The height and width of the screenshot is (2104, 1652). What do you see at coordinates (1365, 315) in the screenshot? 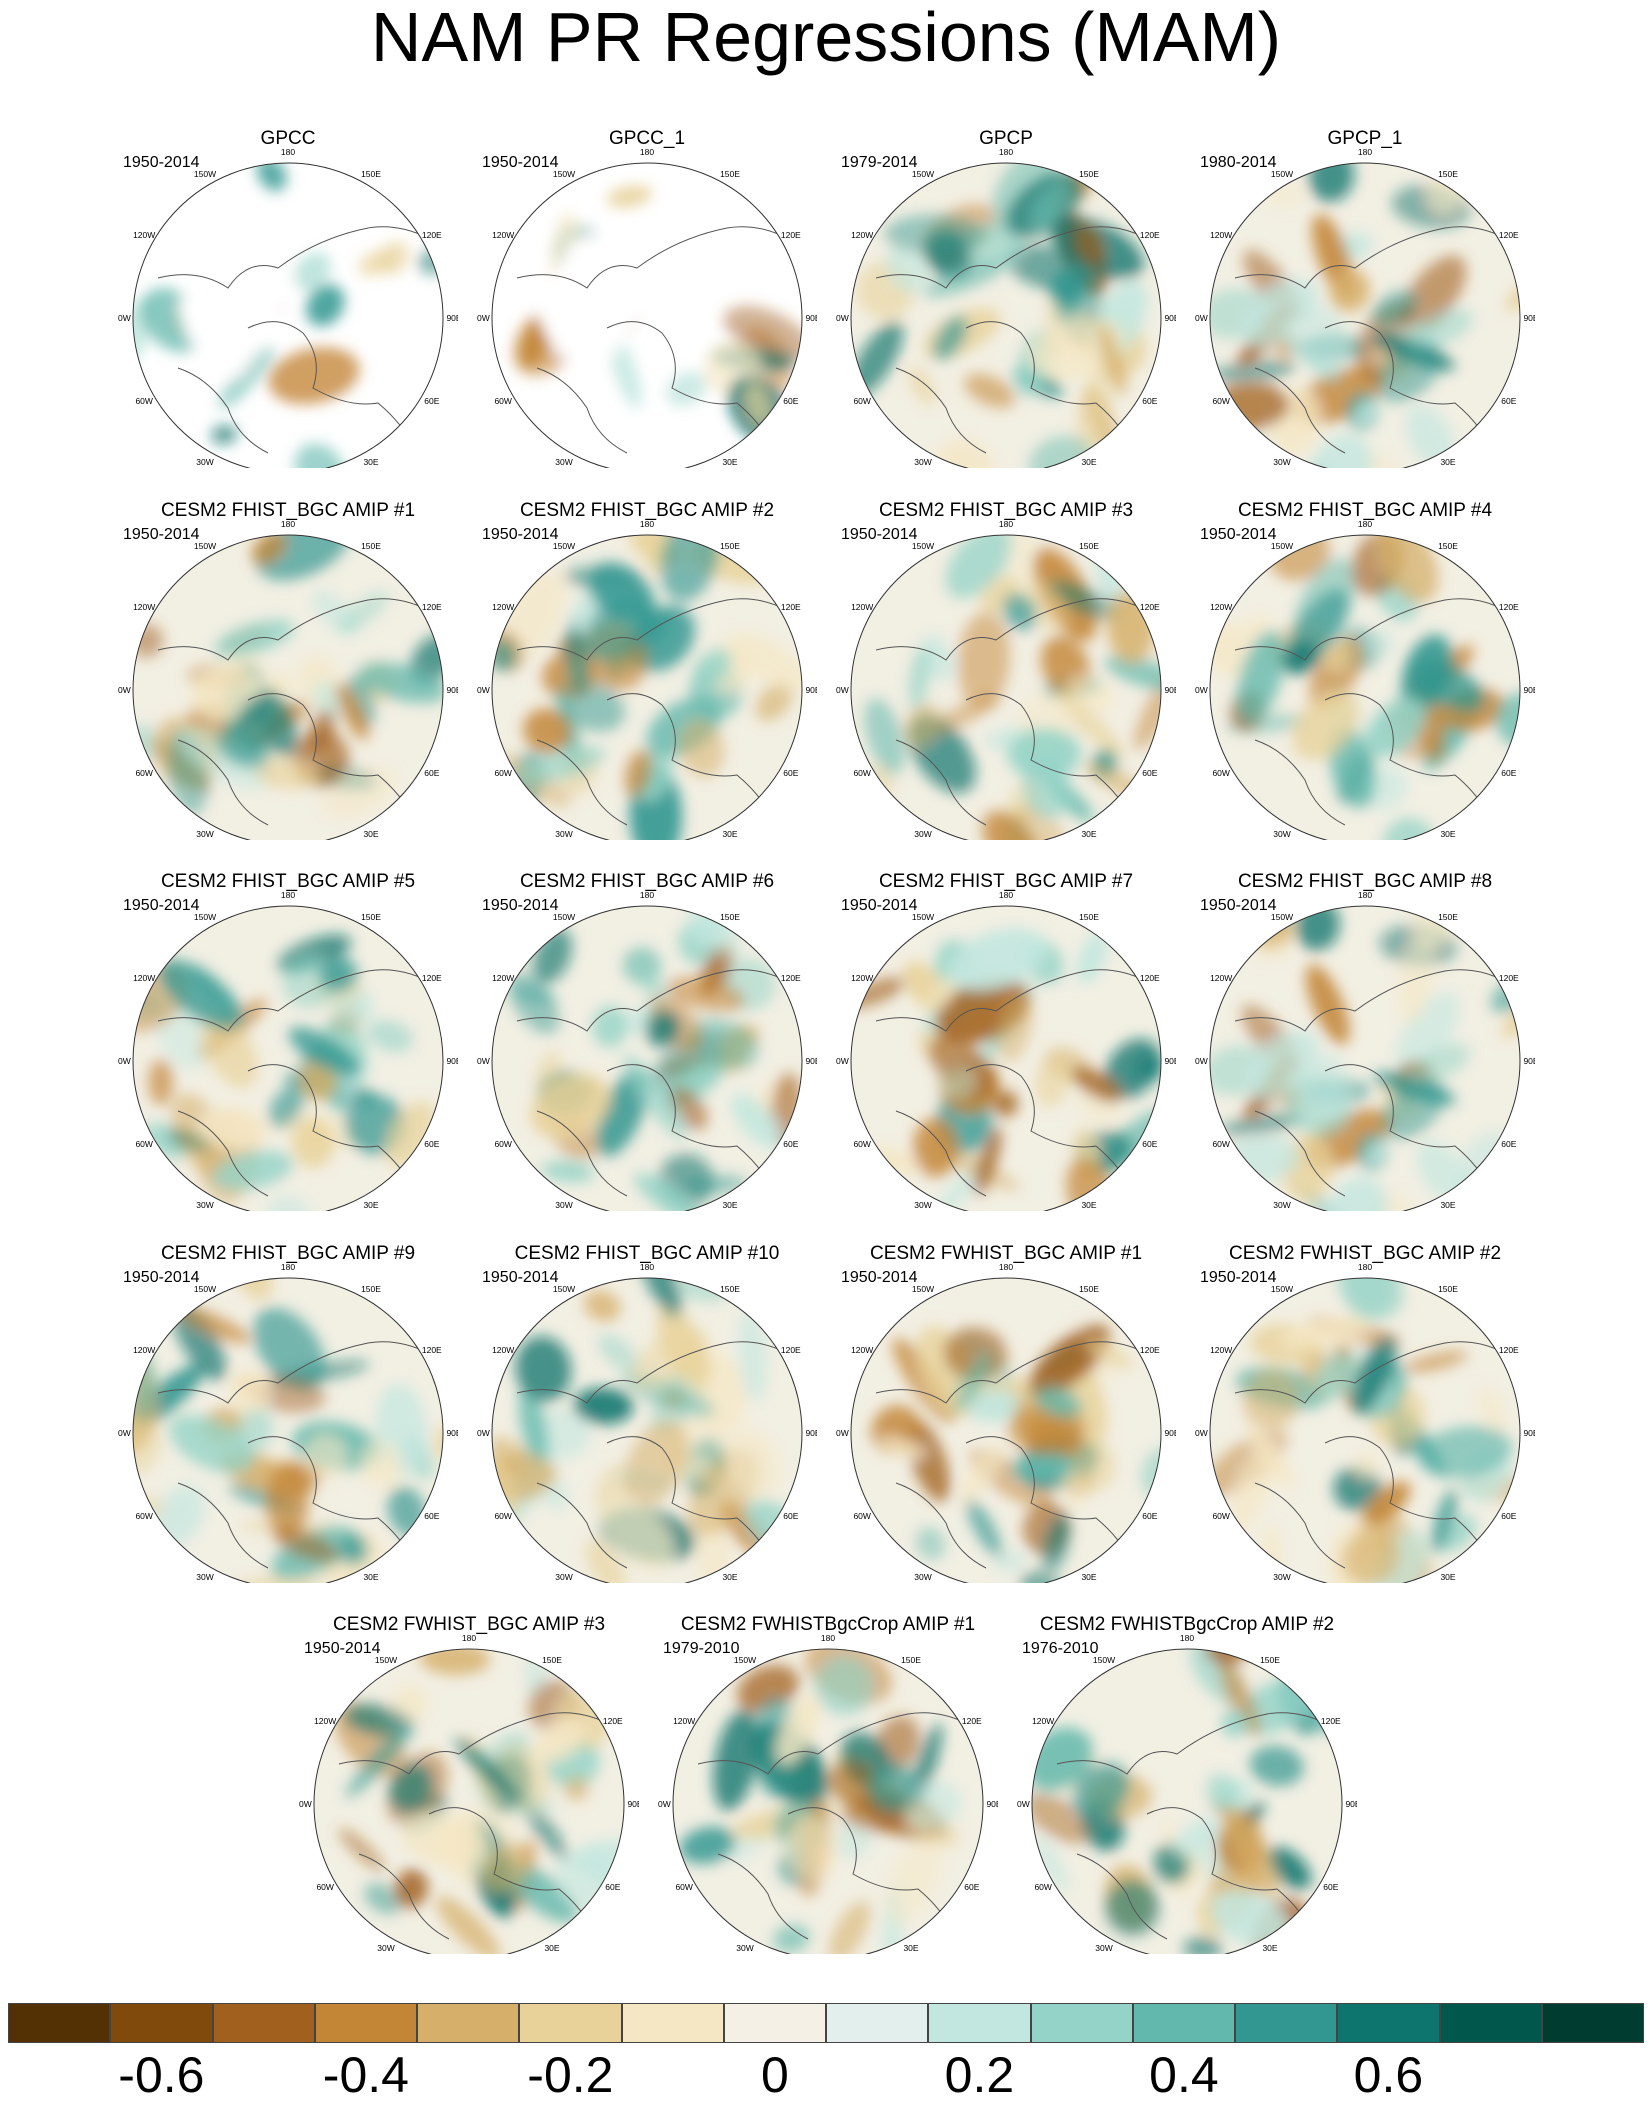
I see `map-boundary` at bounding box center [1365, 315].